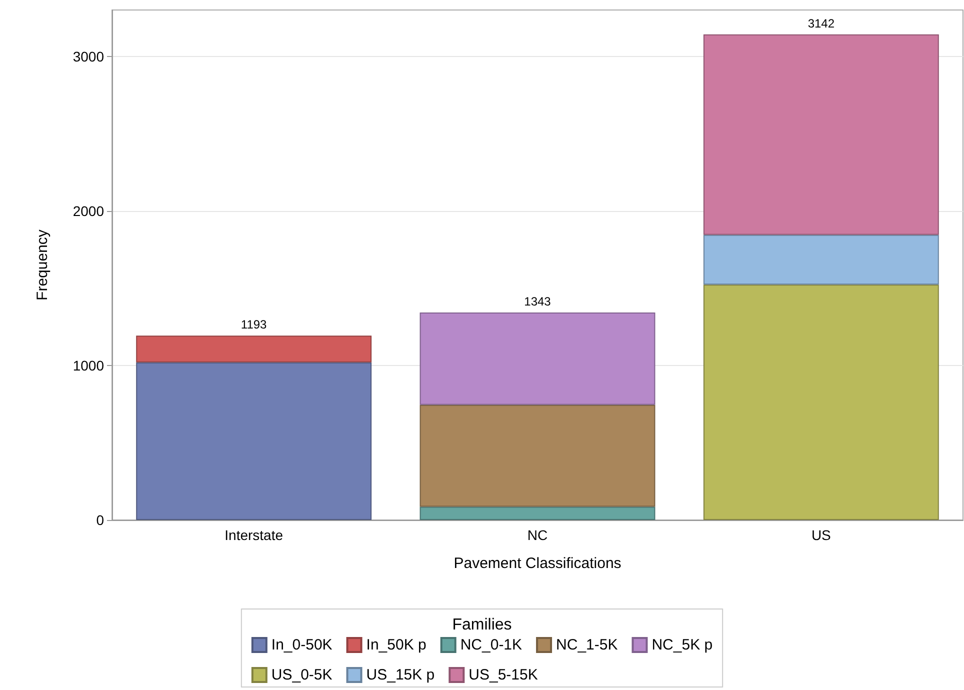 The width and height of the screenshot is (964, 690). I want to click on total-label: 1193, so click(254, 325).